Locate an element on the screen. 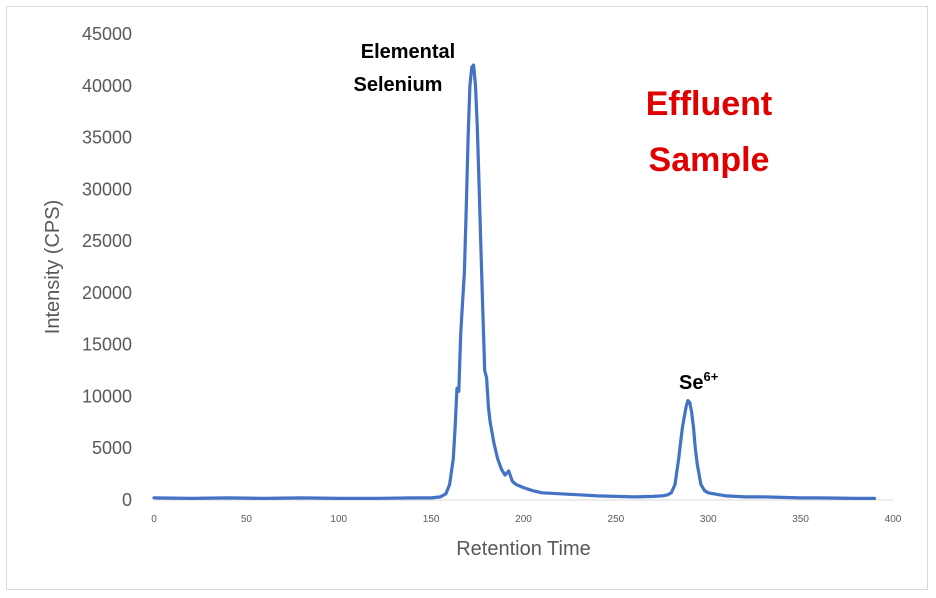 The height and width of the screenshot is (598, 936). sample-label-line1: Effluent is located at coordinates (709, 104).